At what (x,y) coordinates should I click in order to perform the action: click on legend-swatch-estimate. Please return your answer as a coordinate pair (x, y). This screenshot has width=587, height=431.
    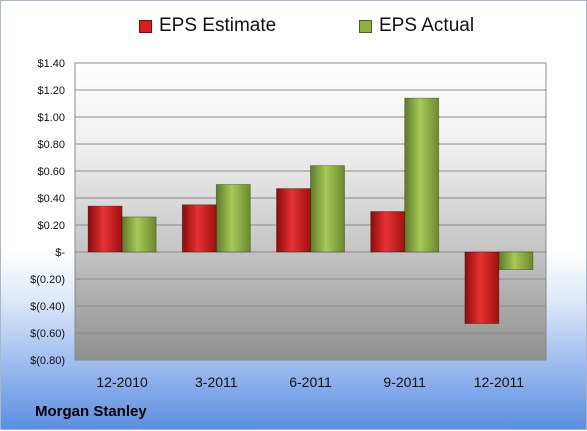
    Looking at the image, I should click on (145, 26).